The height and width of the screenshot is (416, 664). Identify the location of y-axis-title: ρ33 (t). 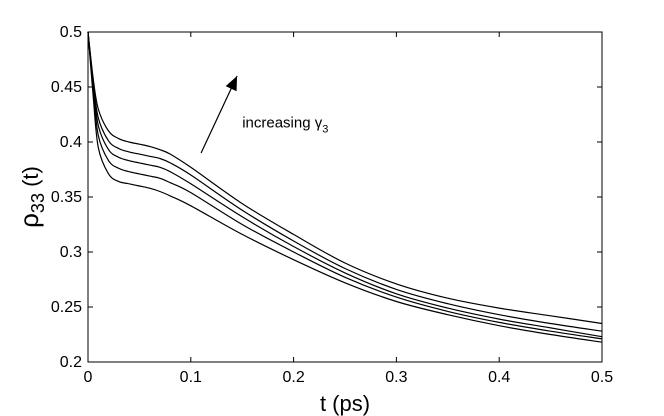
(31, 197).